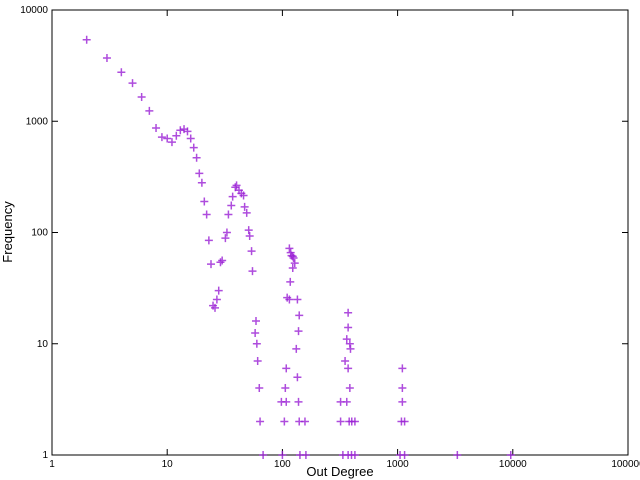 Image resolution: width=640 pixels, height=480 pixels. What do you see at coordinates (168, 464) in the screenshot?
I see `x-tick-label: 10` at bounding box center [168, 464].